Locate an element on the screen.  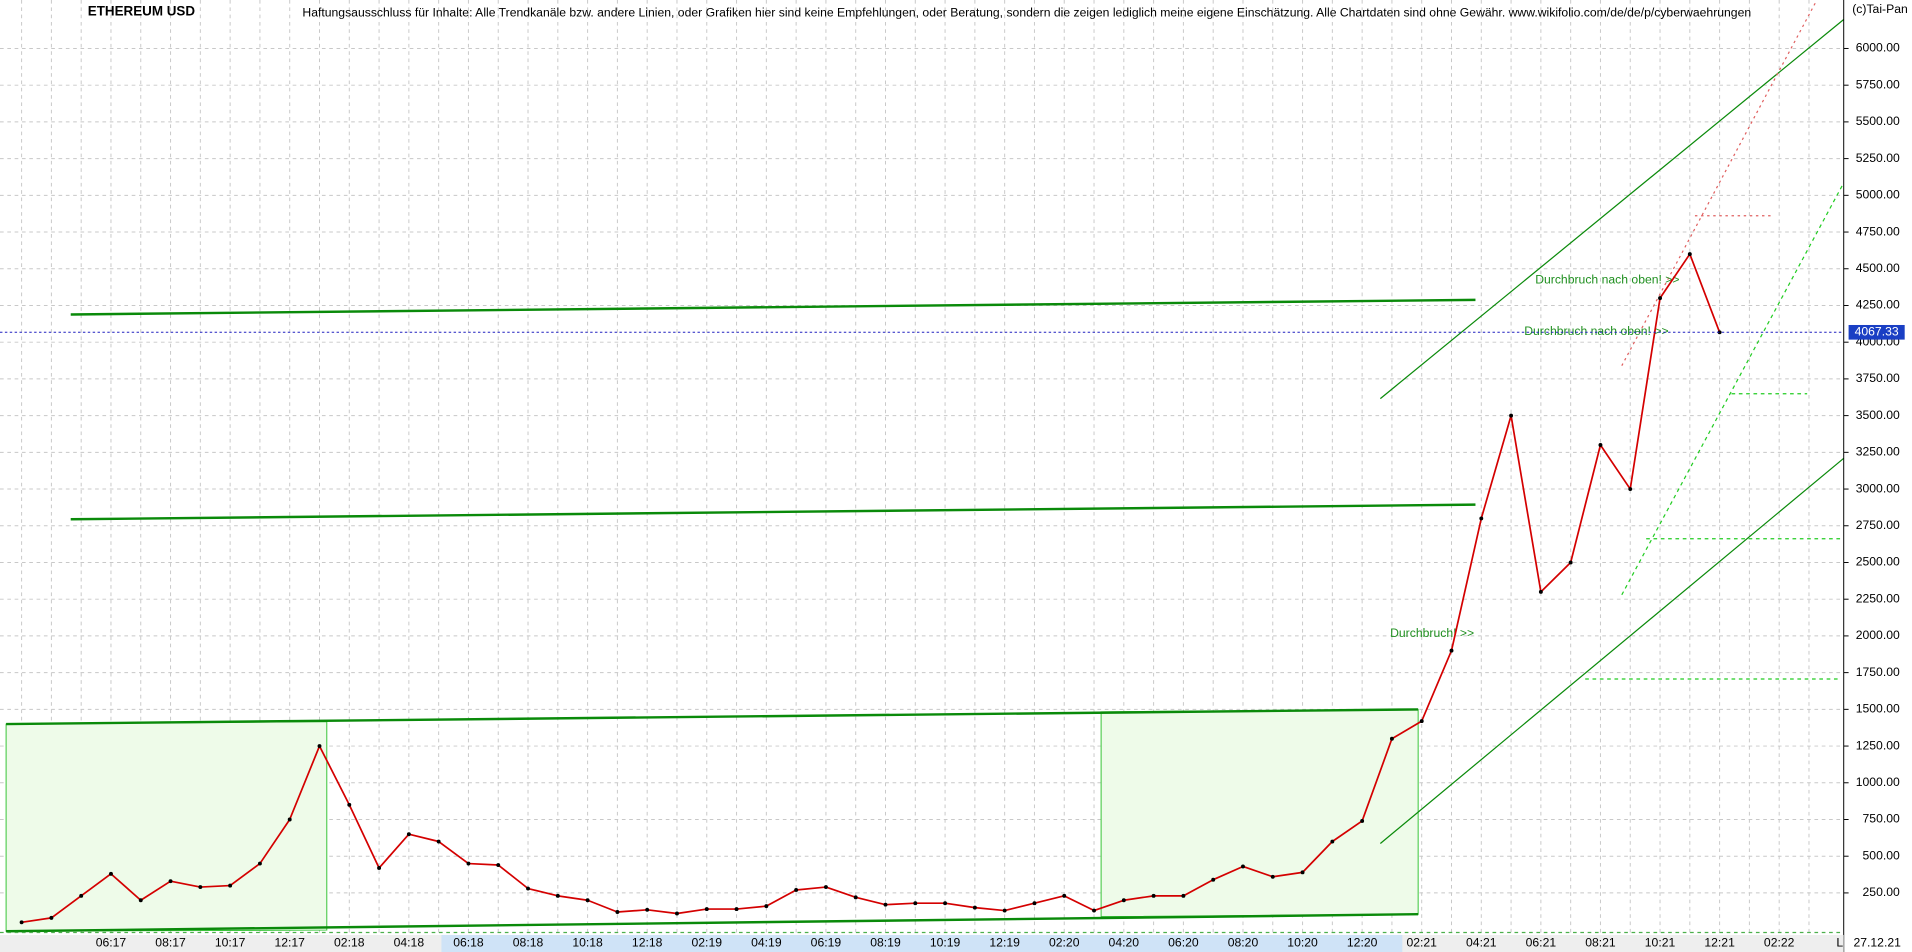
last-price-label: 4067.33 is located at coordinates (1877, 332).